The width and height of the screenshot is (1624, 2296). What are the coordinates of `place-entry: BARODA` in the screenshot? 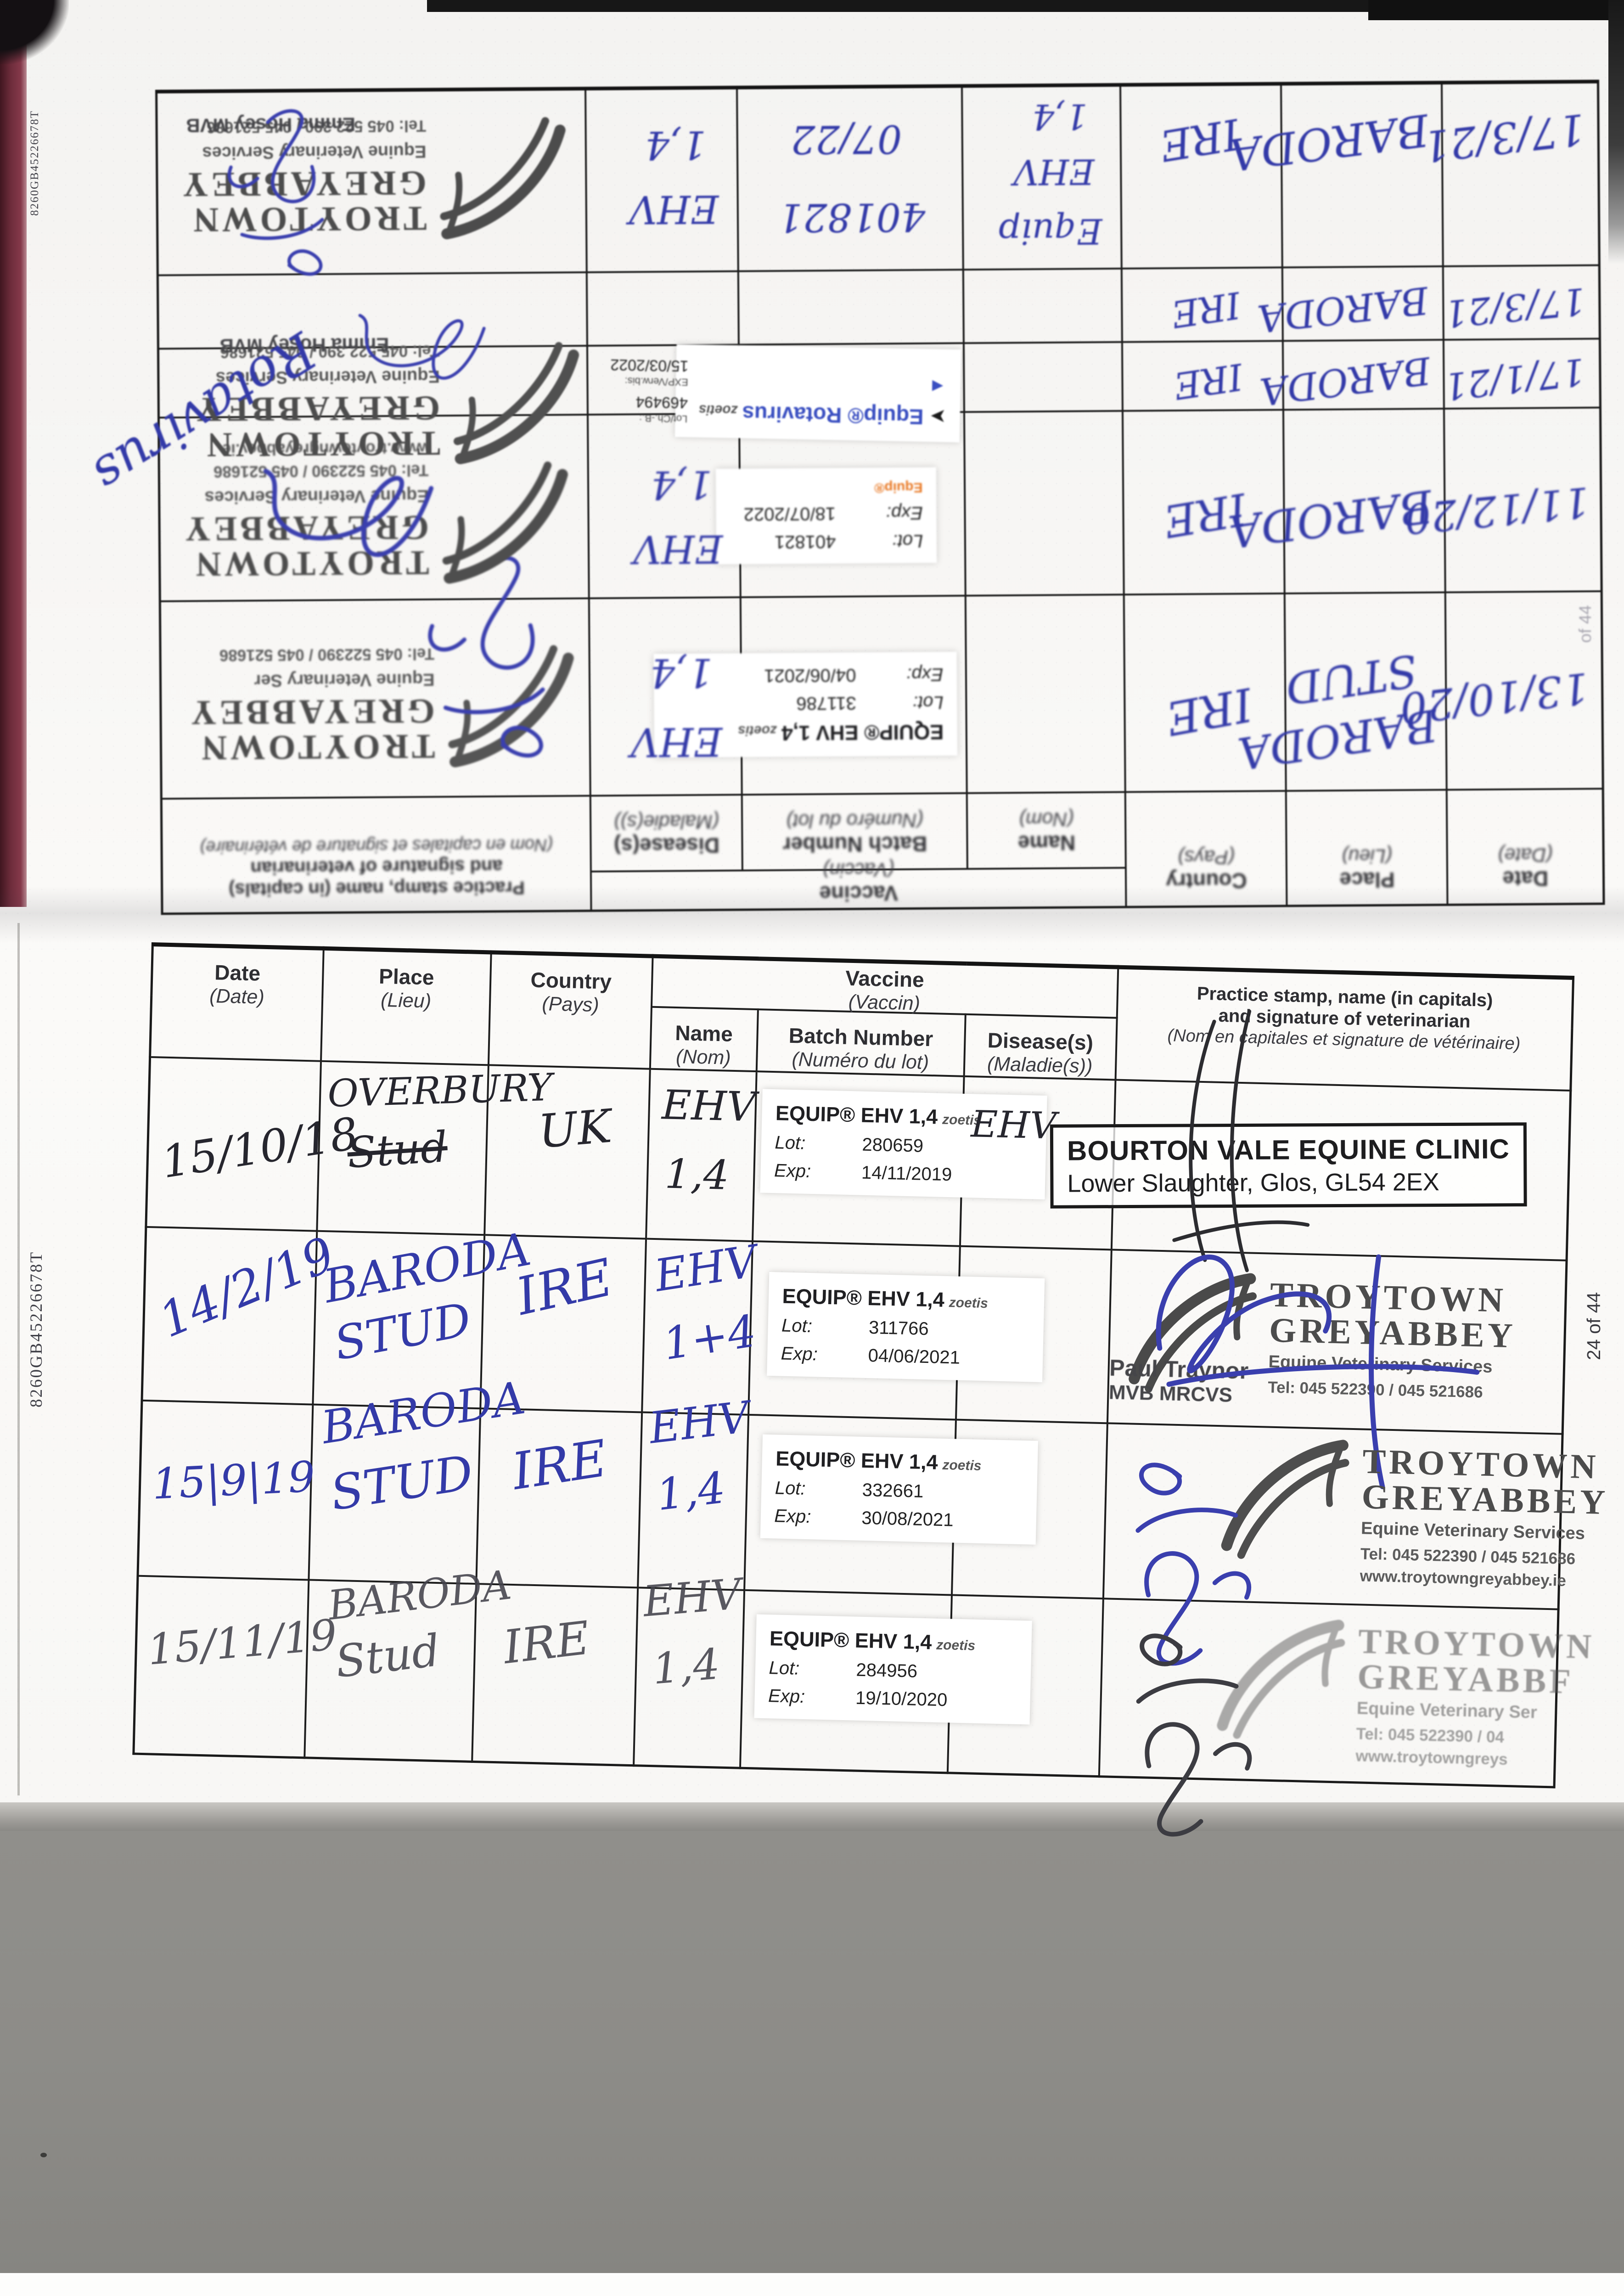 It's located at (1345, 381).